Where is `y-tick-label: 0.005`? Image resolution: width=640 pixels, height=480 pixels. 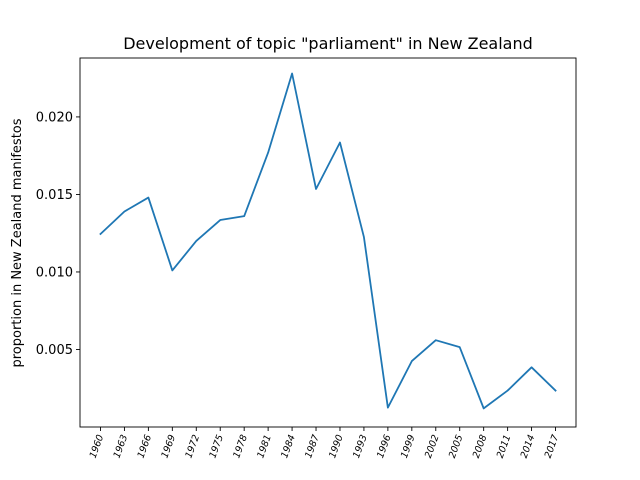
y-tick-label: 0.005 is located at coordinates (54, 350).